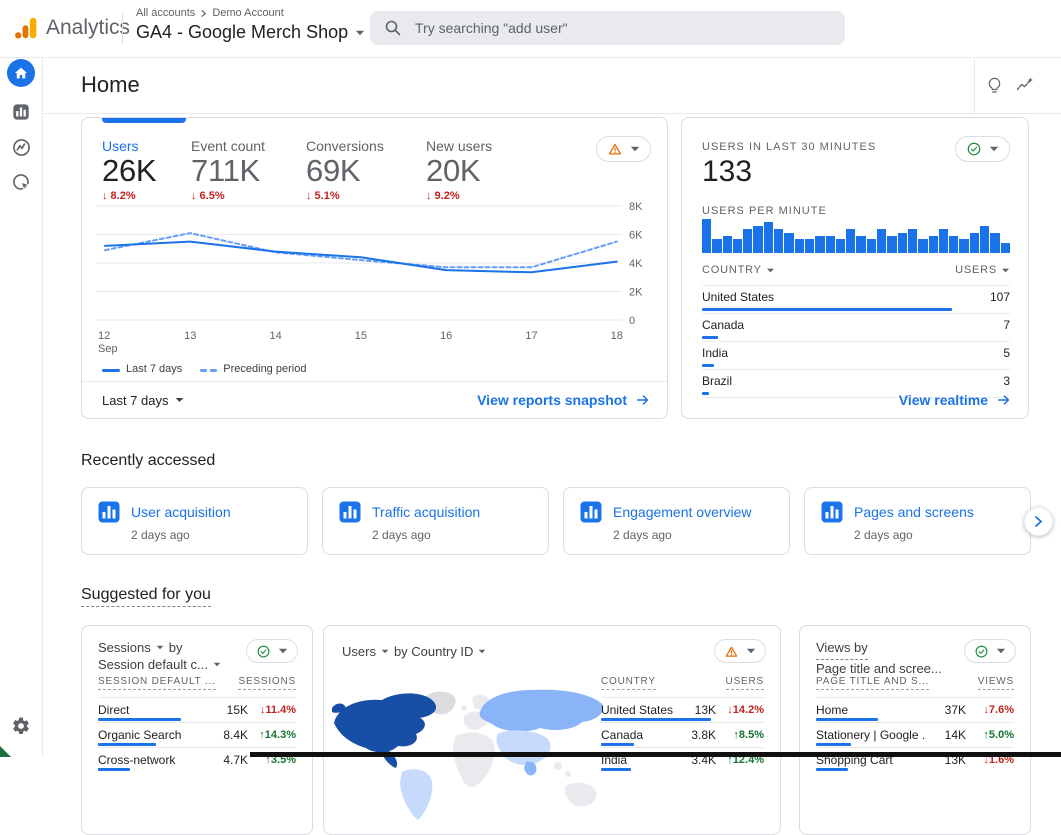 This screenshot has height=835, width=1061. I want to click on table-row: United States 13K ↓14.2%, so click(682, 709).